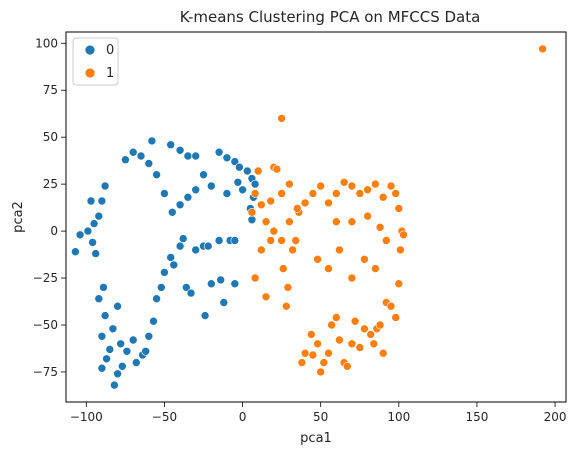 Image resolution: width=577 pixels, height=455 pixels. I want to click on y-axis-ticks: −75 −50 −25 0 25 50 75 100, so click(49, 207).